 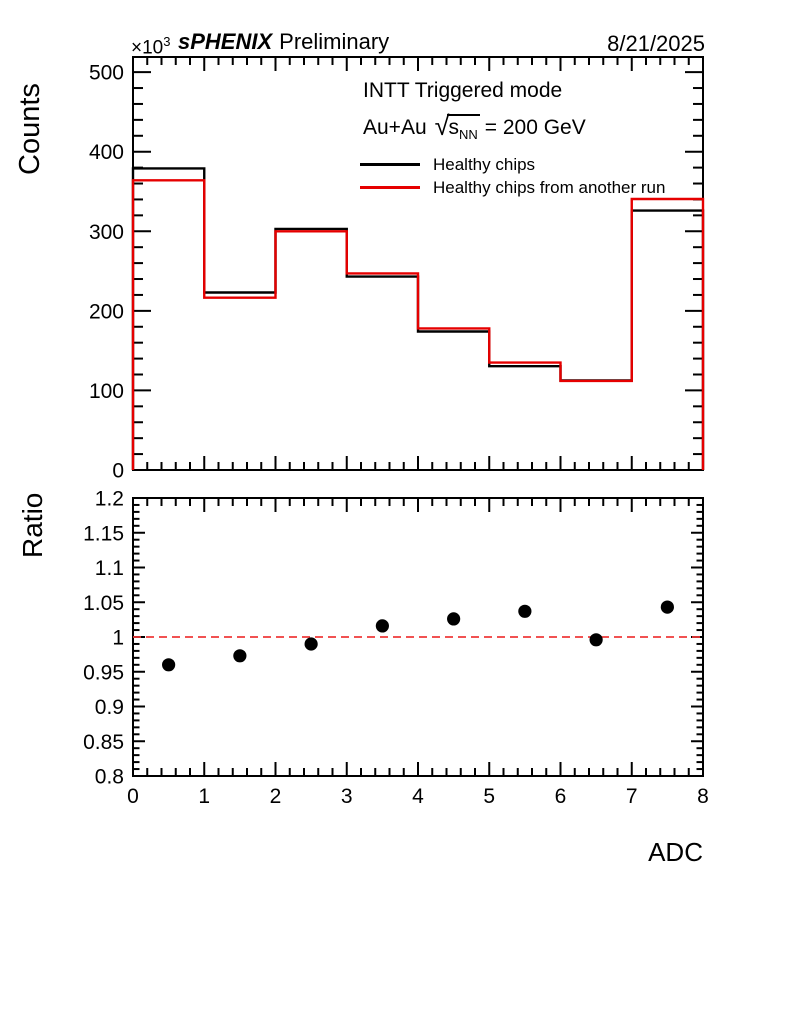 What do you see at coordinates (334, 41) in the screenshot?
I see `preliminary-label: Preliminary` at bounding box center [334, 41].